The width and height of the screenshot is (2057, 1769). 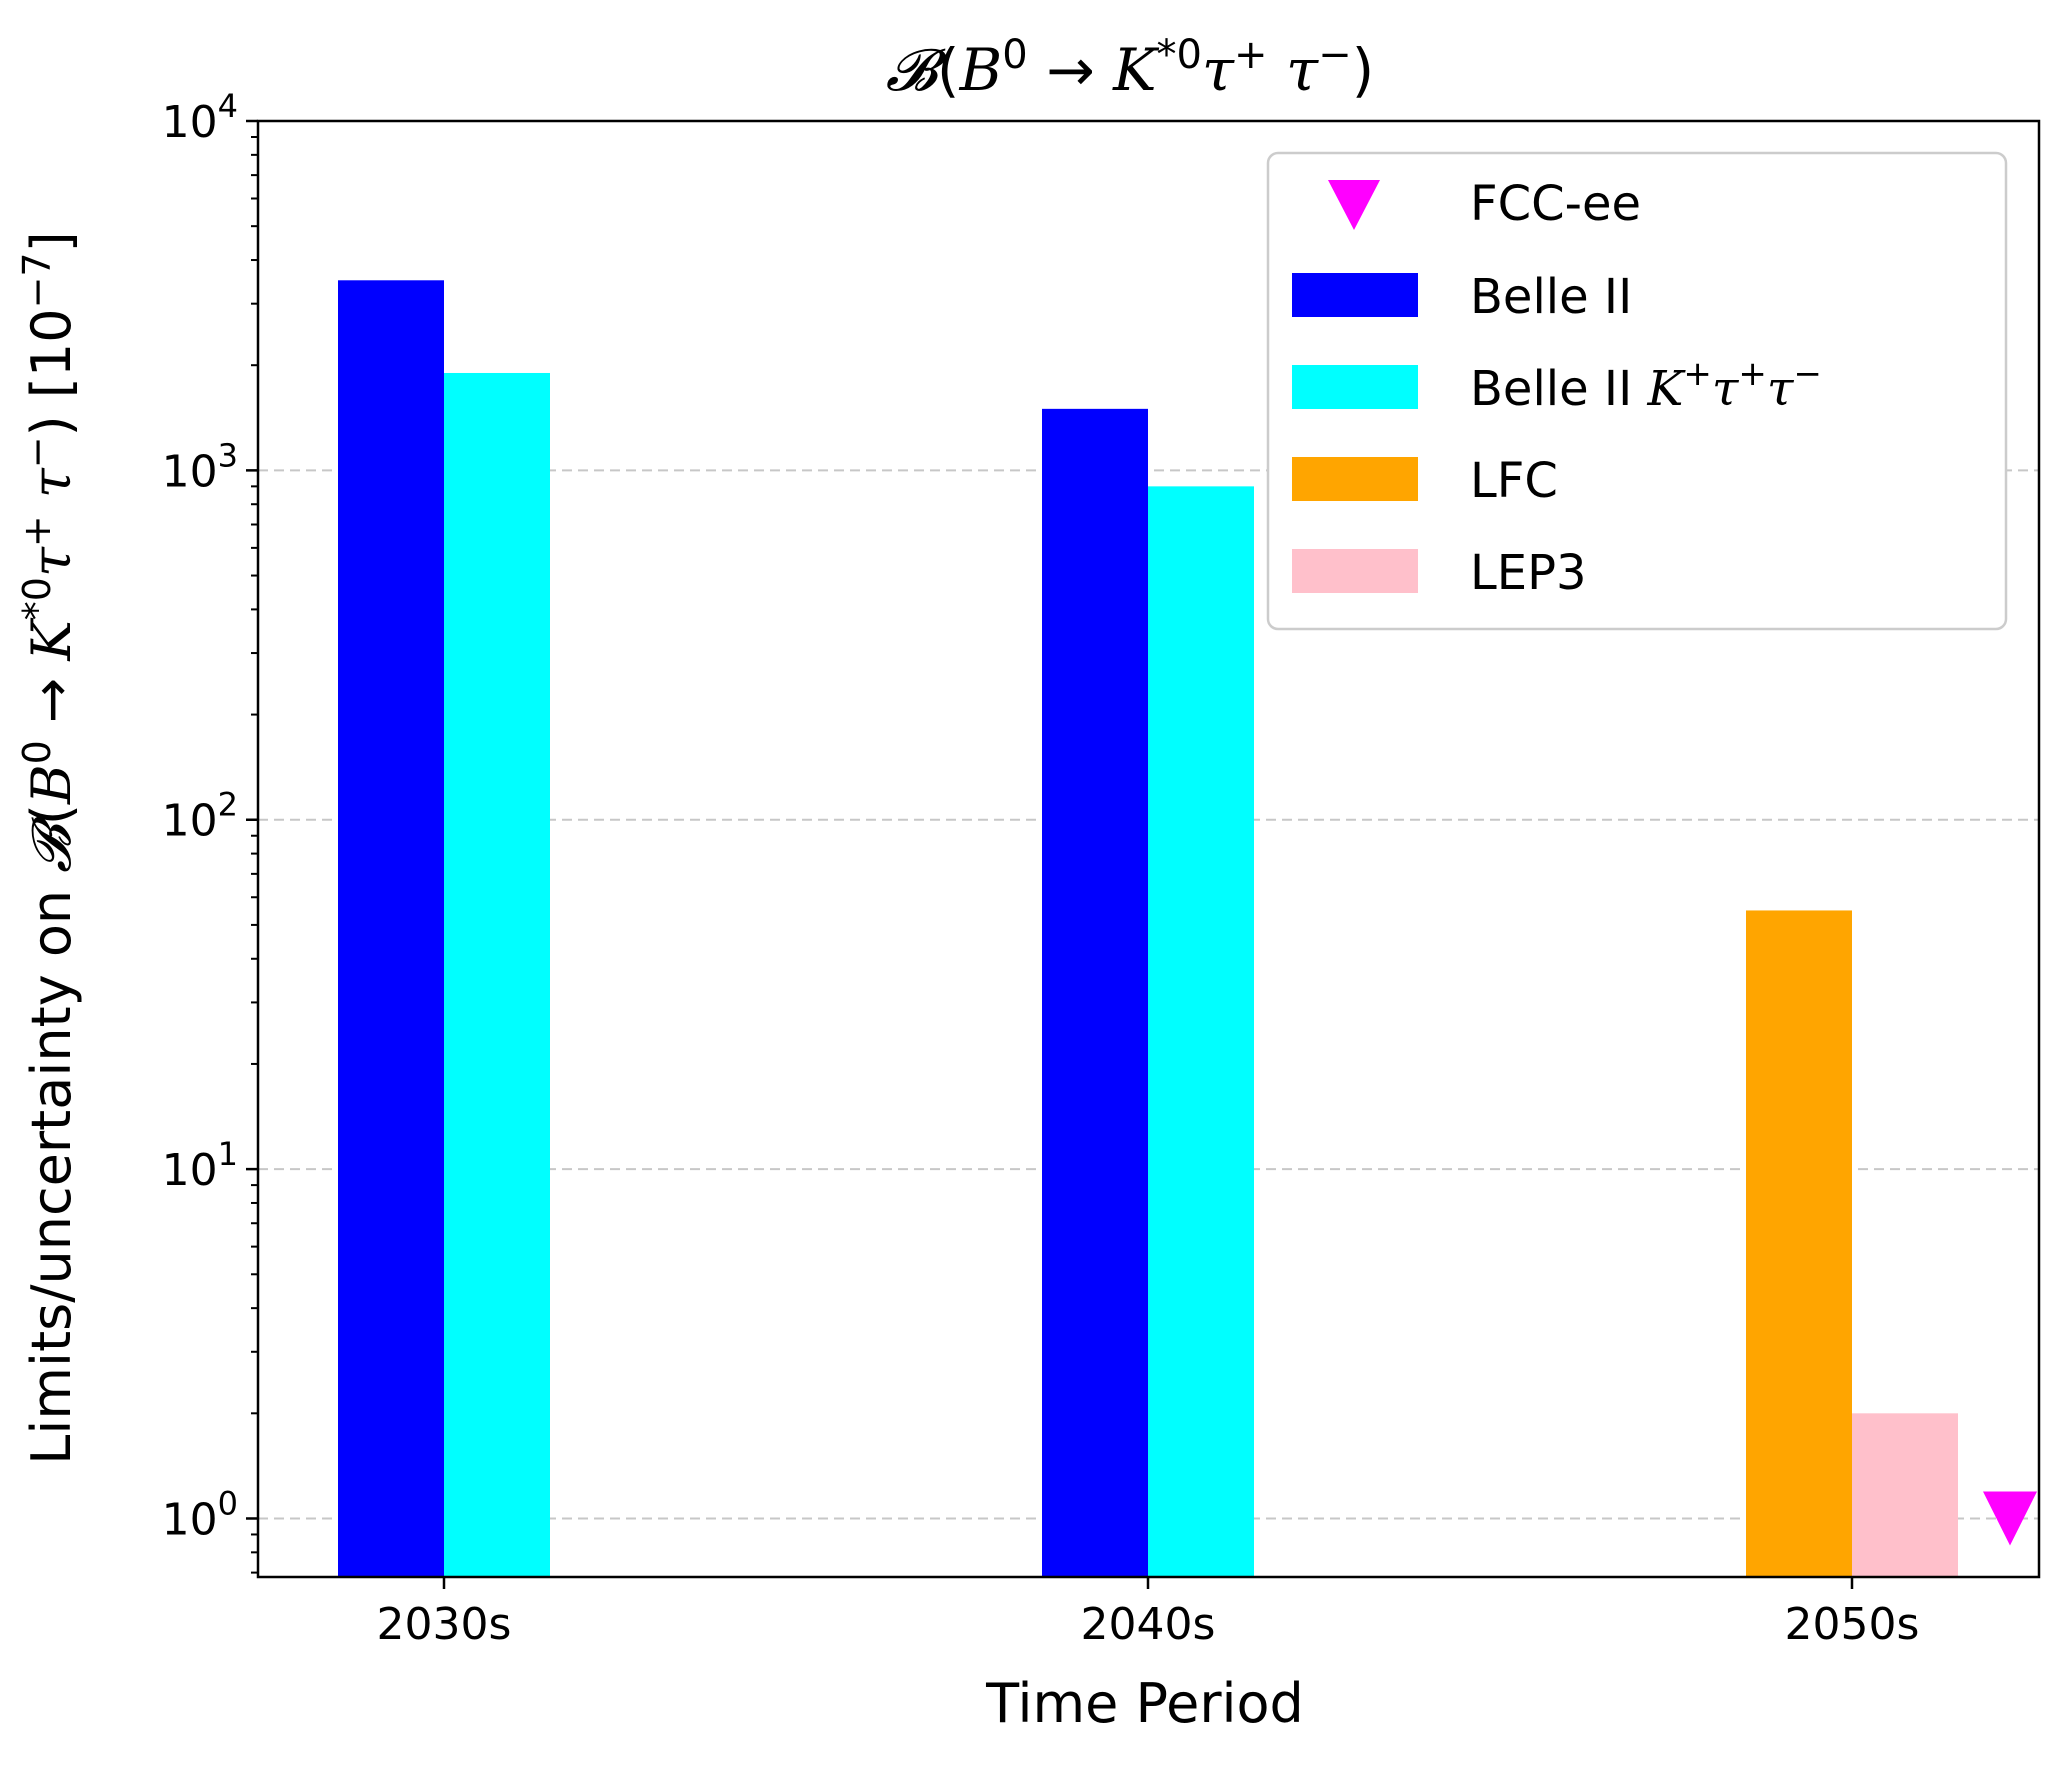 I want to click on legend-lep3-patch, so click(x=1355, y=571).